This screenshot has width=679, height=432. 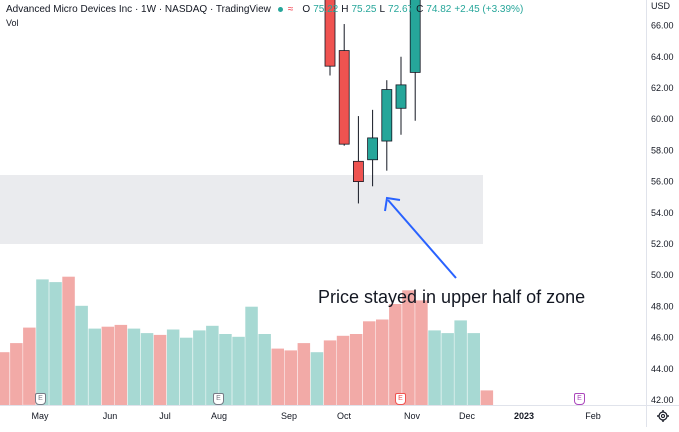 What do you see at coordinates (593, 416) in the screenshot?
I see `time-label-feb: Feb` at bounding box center [593, 416].